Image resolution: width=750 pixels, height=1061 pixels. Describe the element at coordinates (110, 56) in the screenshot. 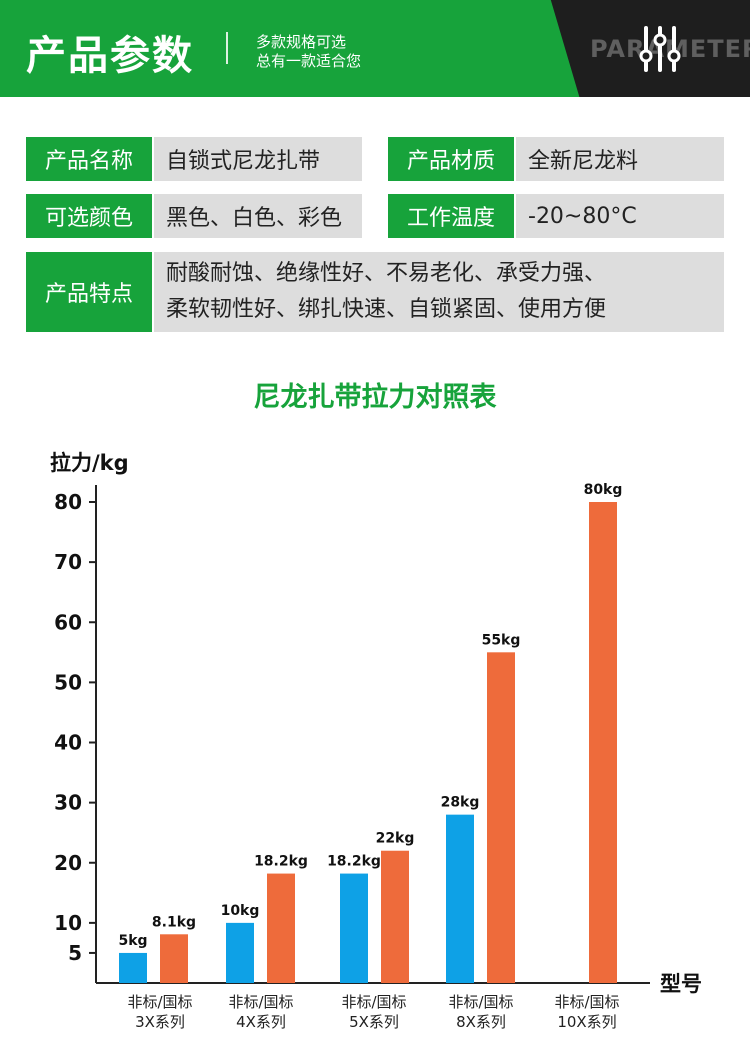

I see `page-title: 产品参数` at that location.